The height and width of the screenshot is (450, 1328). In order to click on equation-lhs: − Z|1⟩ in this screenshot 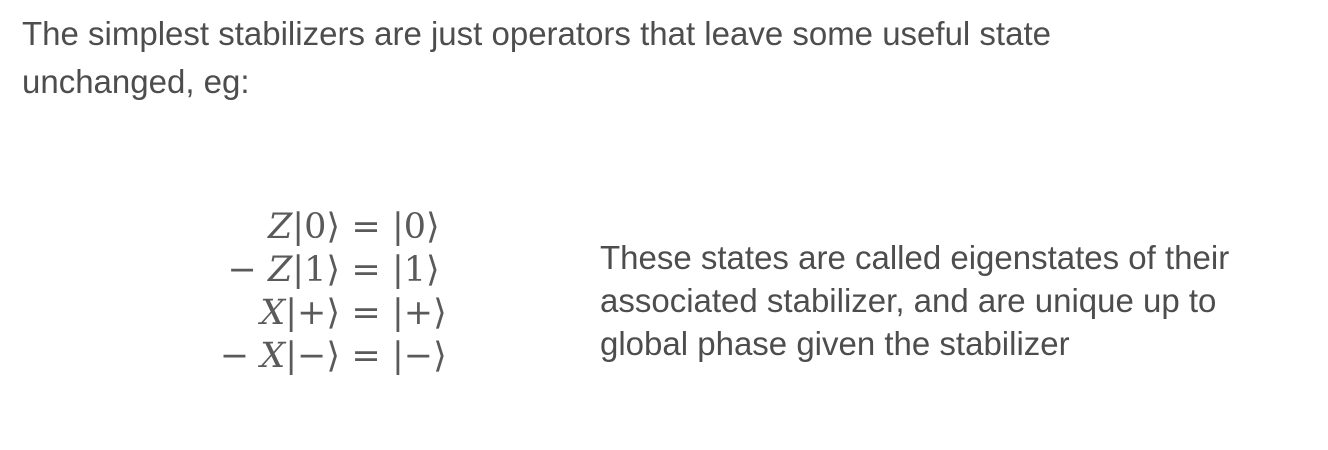, I will do `click(245, 270)`.